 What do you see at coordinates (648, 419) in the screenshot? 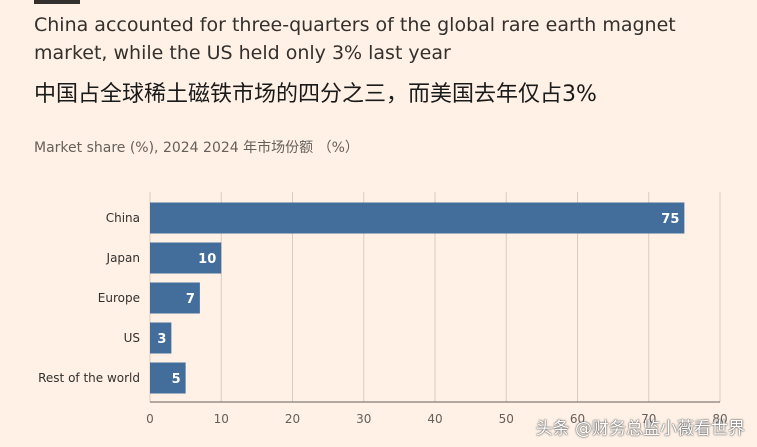
I see `x-tick-label: 70` at bounding box center [648, 419].